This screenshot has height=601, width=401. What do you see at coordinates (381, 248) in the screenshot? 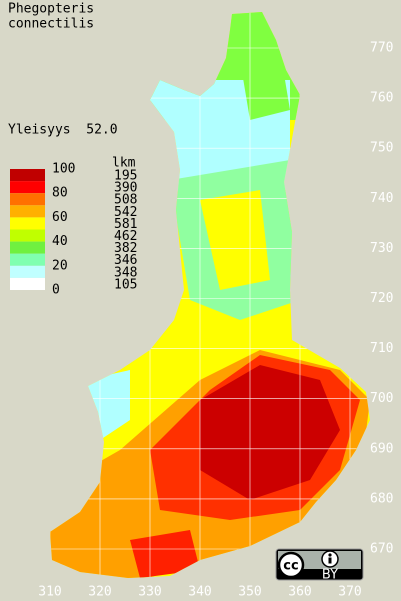
I see `y-label: 730` at bounding box center [381, 248].